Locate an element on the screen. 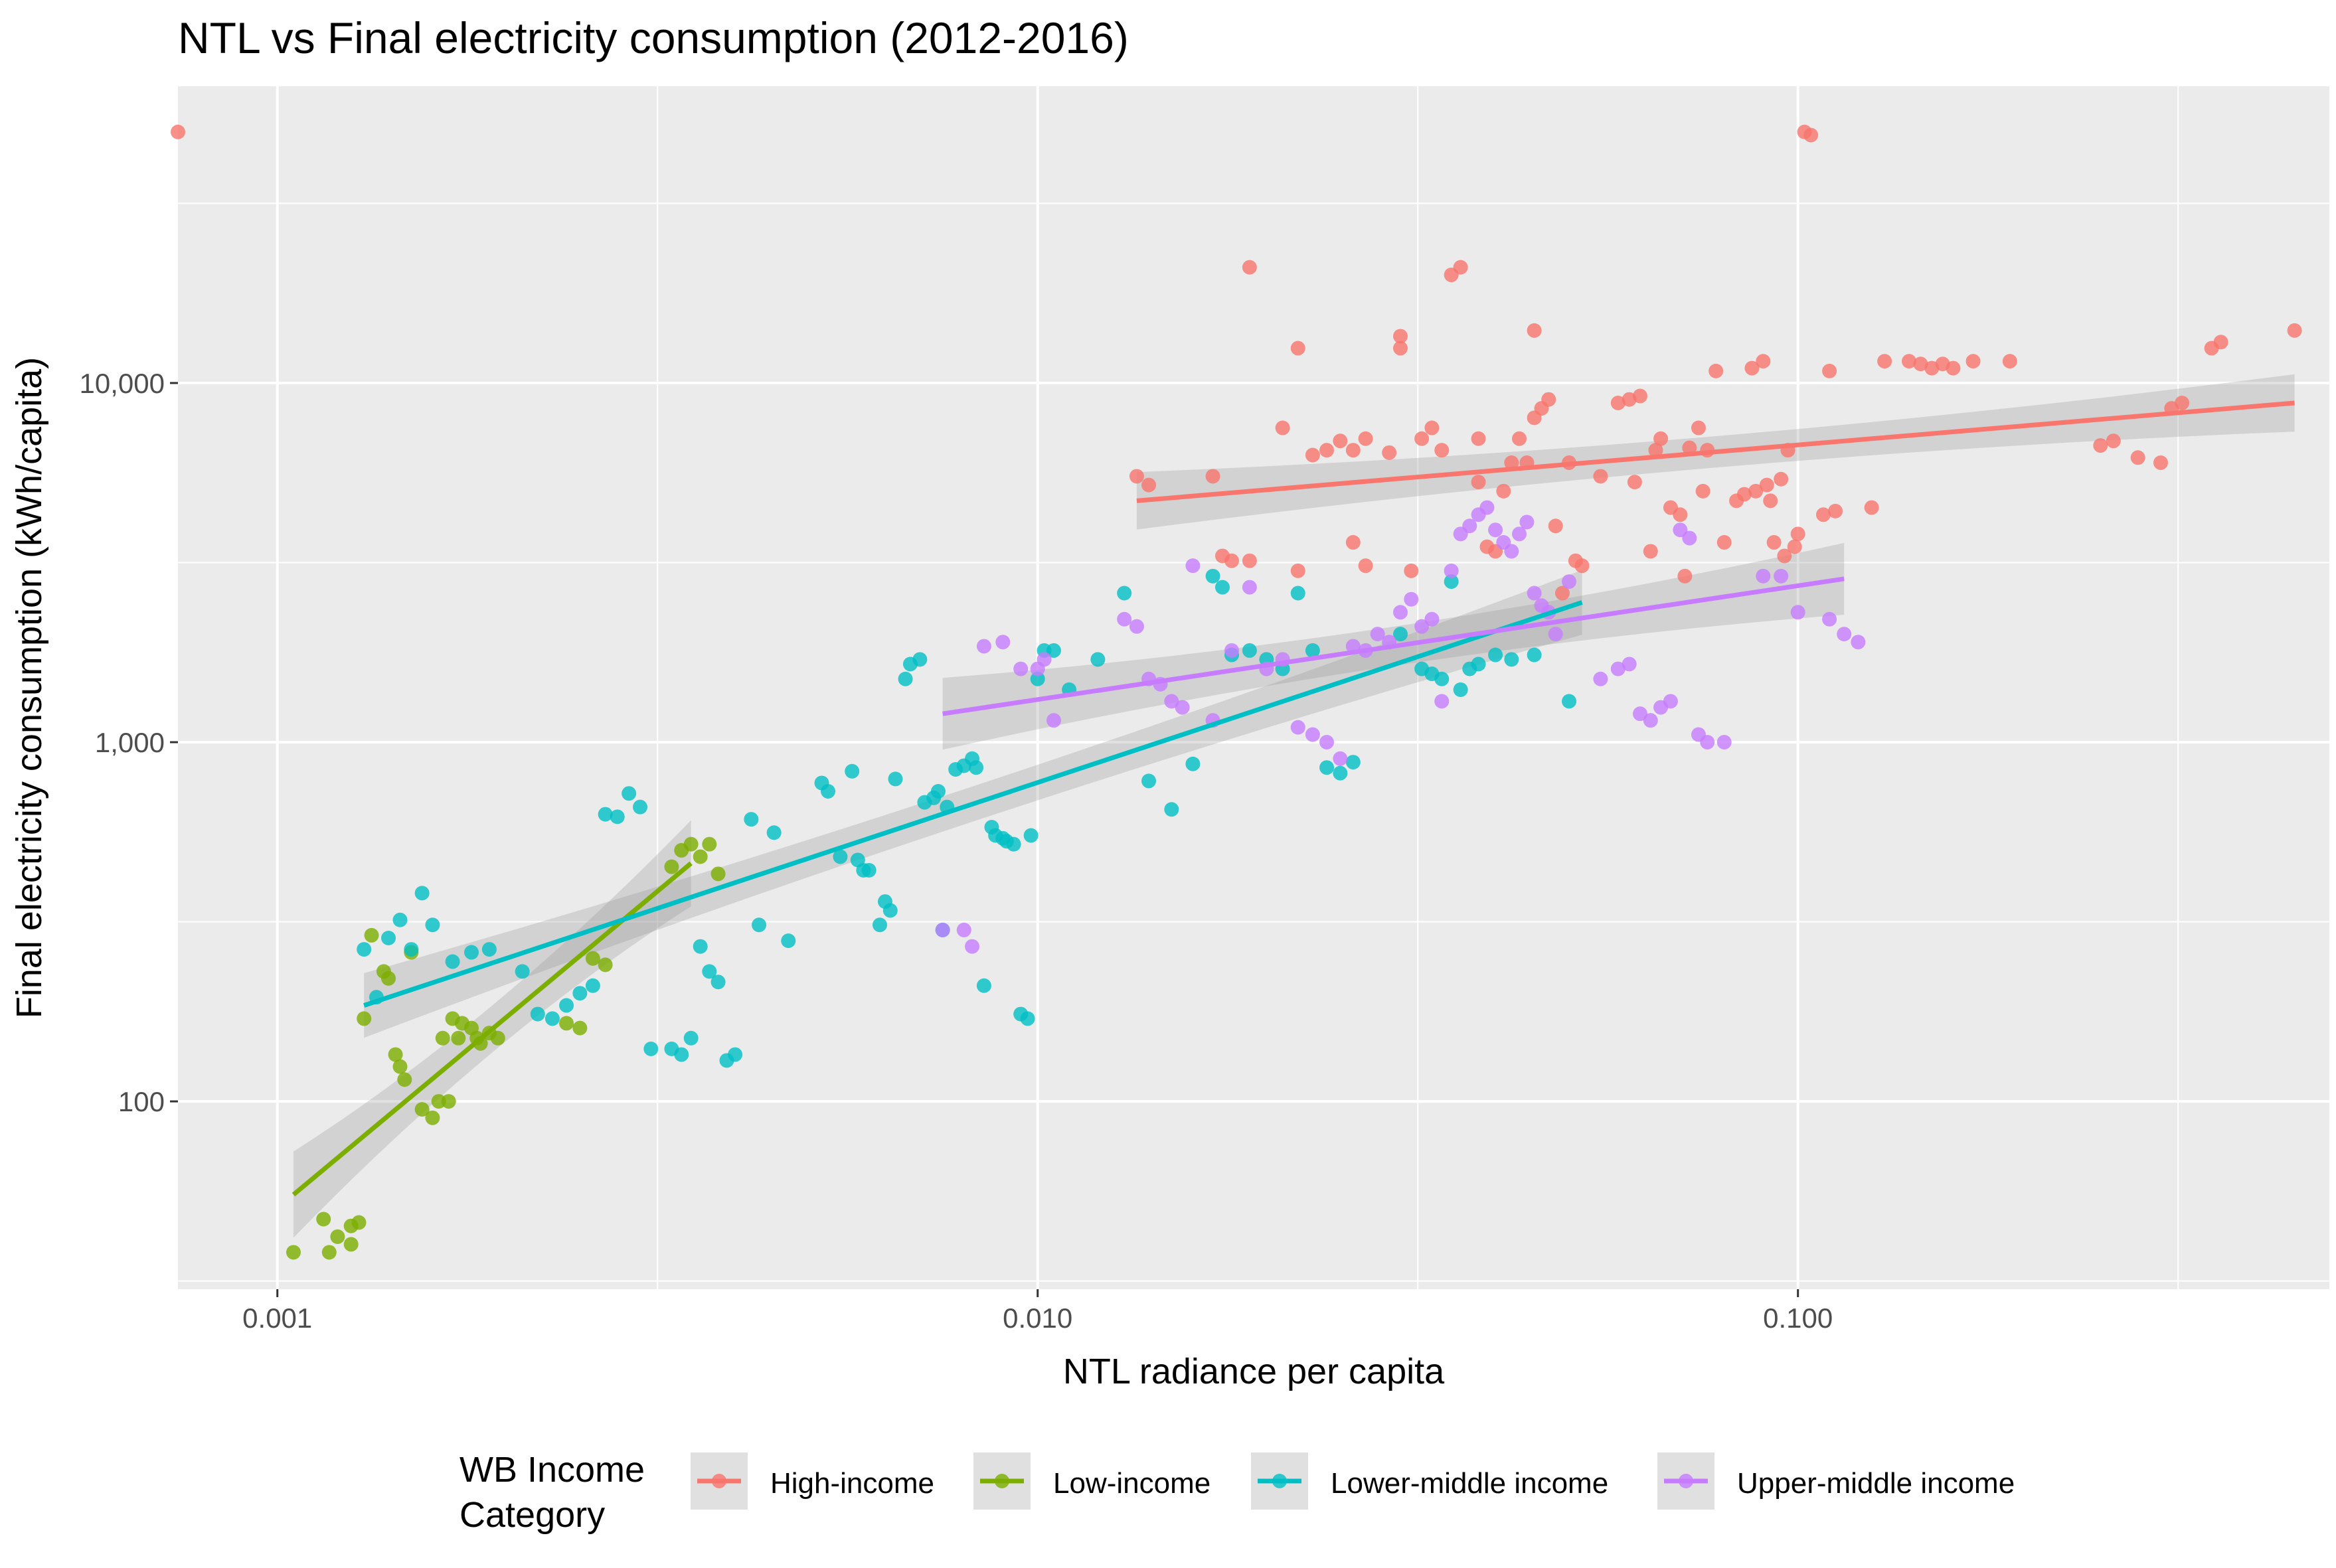 This screenshot has width=2336, height=1568. legend-key-point is located at coordinates (1686, 1481).